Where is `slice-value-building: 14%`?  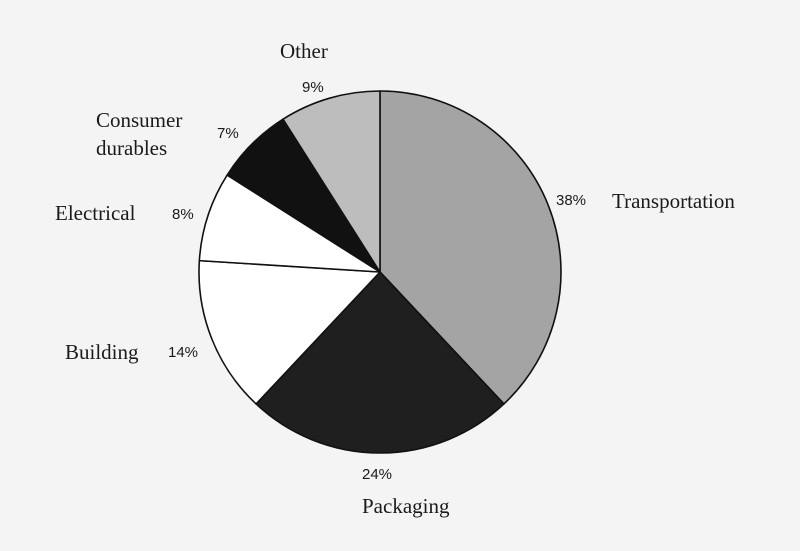 slice-value-building: 14% is located at coordinates (183, 352).